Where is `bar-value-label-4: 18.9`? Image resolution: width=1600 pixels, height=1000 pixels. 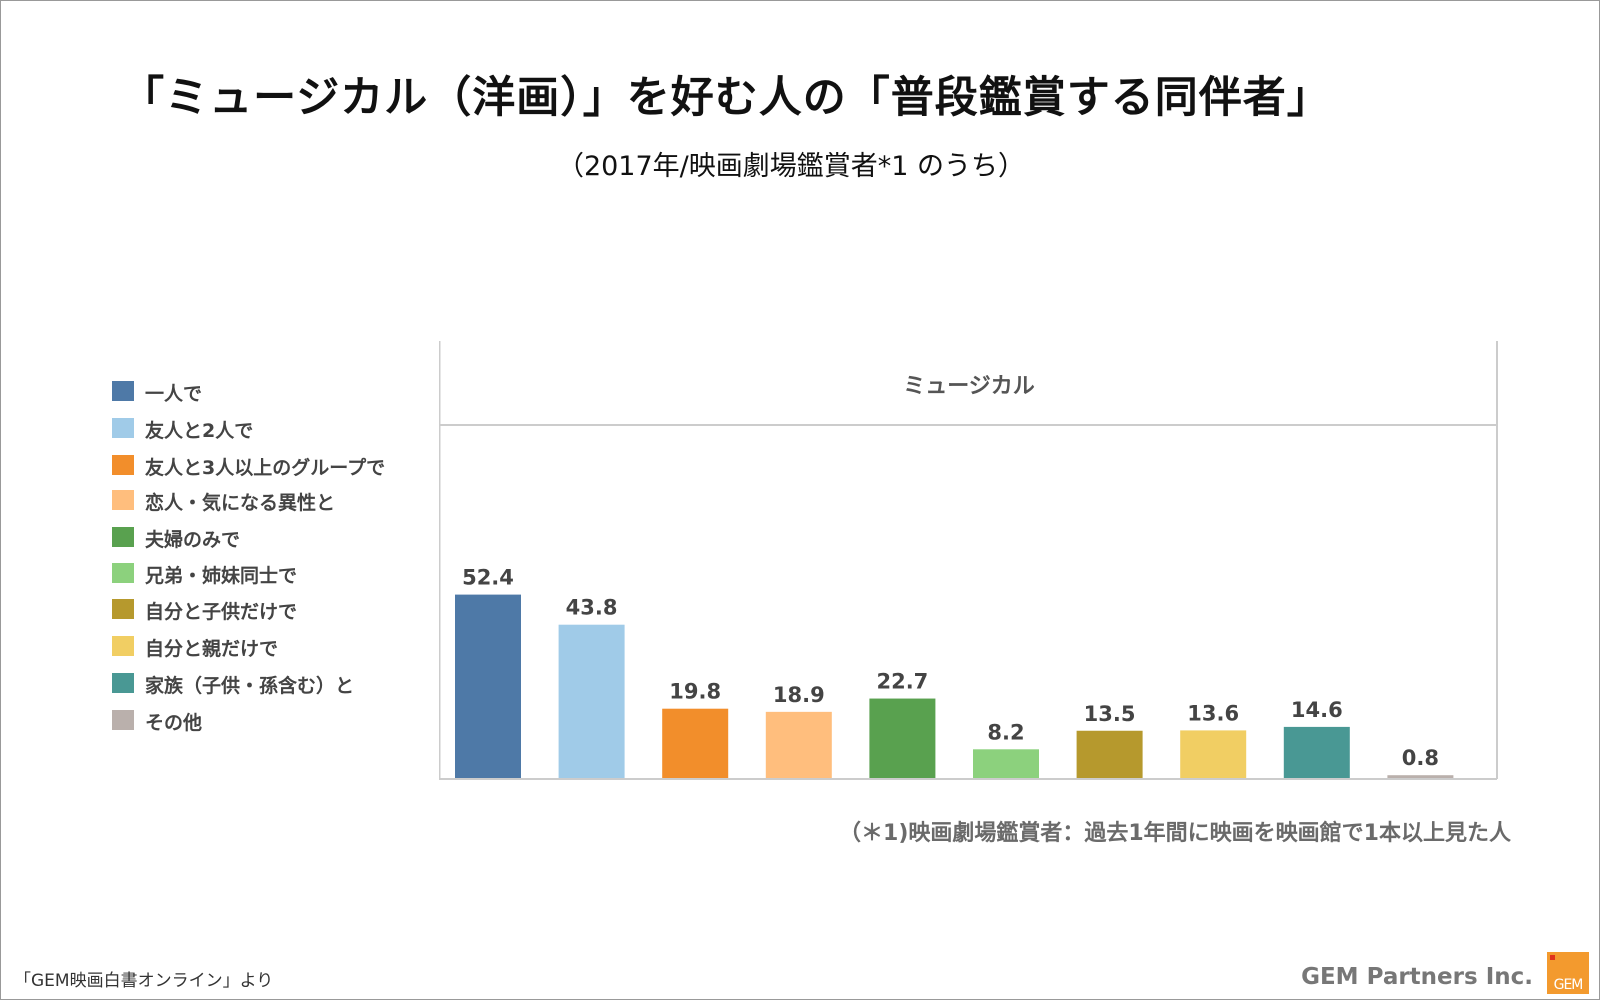
bar-value-label-4: 18.9 is located at coordinates (799, 695).